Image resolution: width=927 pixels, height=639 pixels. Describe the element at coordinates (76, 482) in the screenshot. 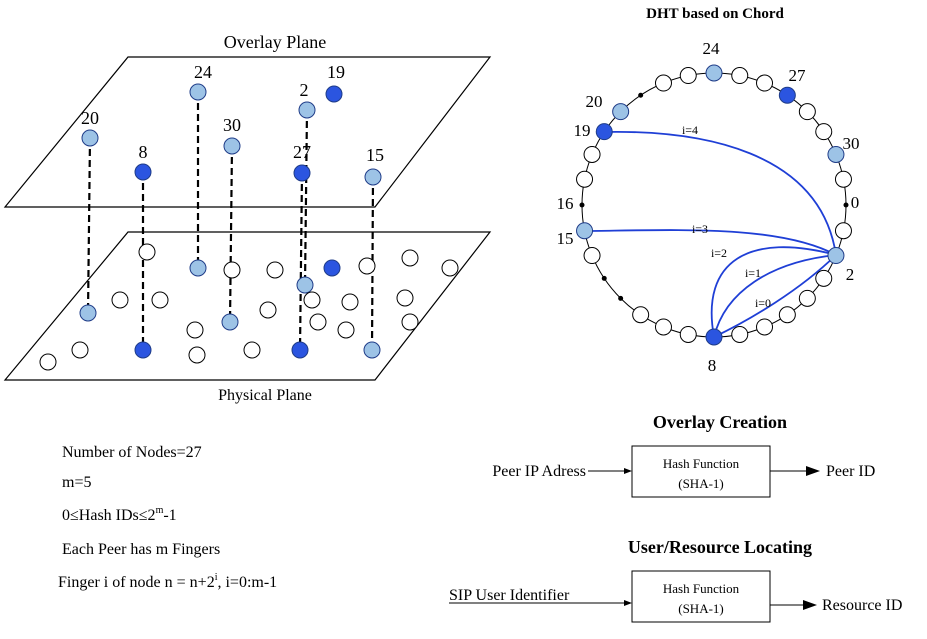

I see `note: m=5` at that location.